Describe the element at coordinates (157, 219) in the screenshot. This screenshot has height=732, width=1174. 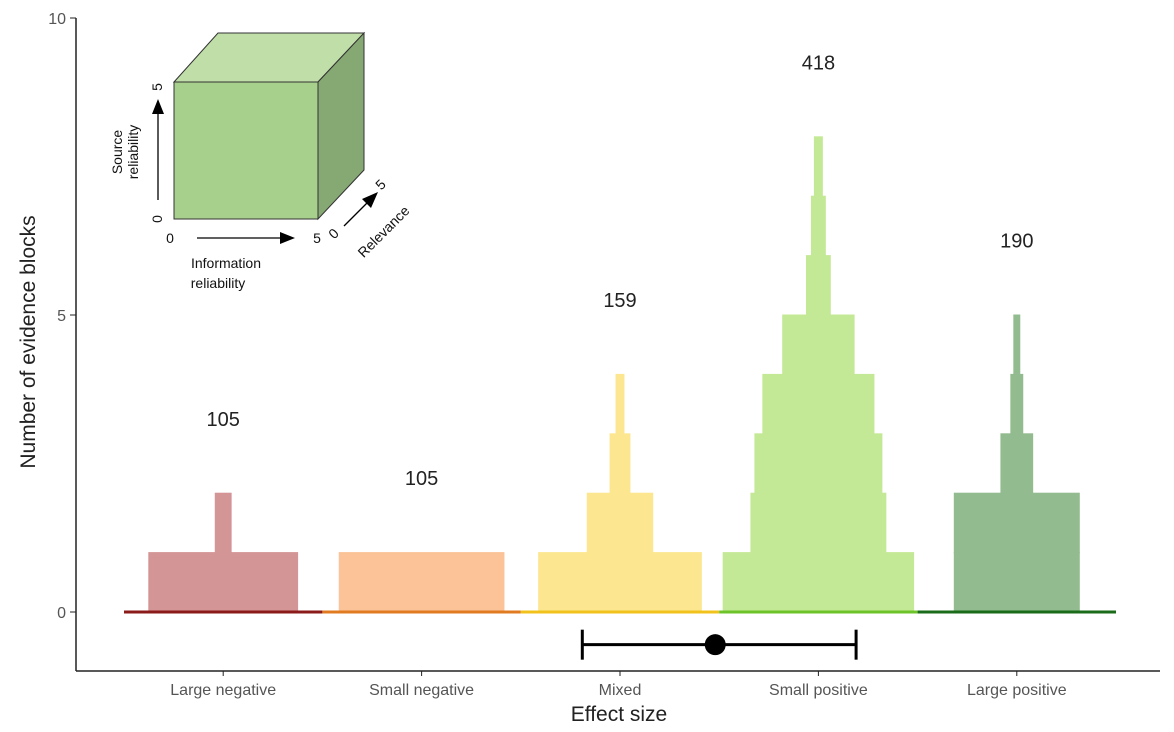
I see `source-axis-min: 0` at that location.